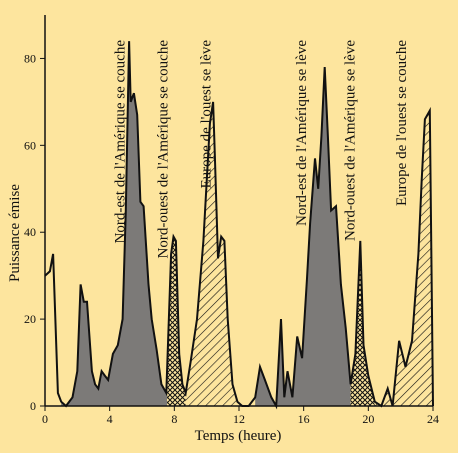 This screenshot has width=458, height=453. I want to click on x-tick-label: 24, so click(433, 419).